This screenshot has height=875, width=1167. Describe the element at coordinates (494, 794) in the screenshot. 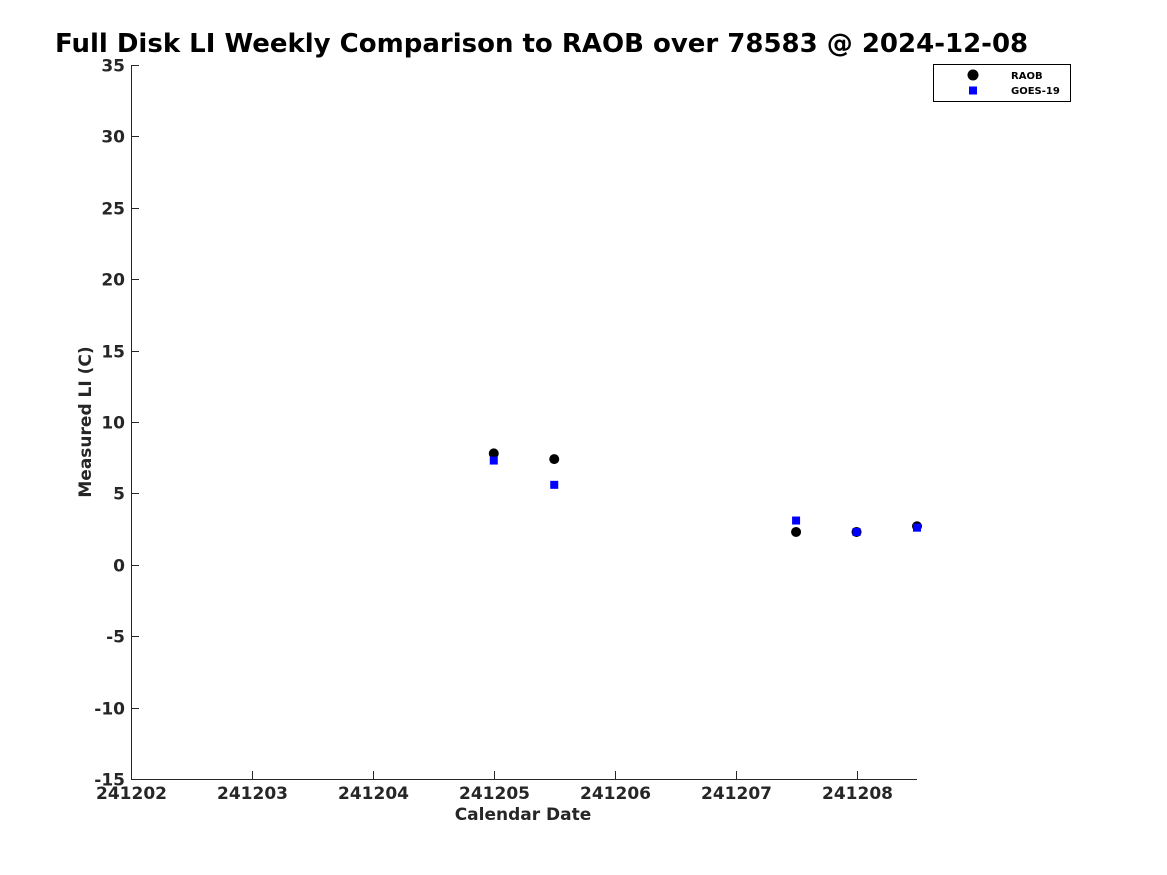

I see `x-tick-label: 241205` at that location.